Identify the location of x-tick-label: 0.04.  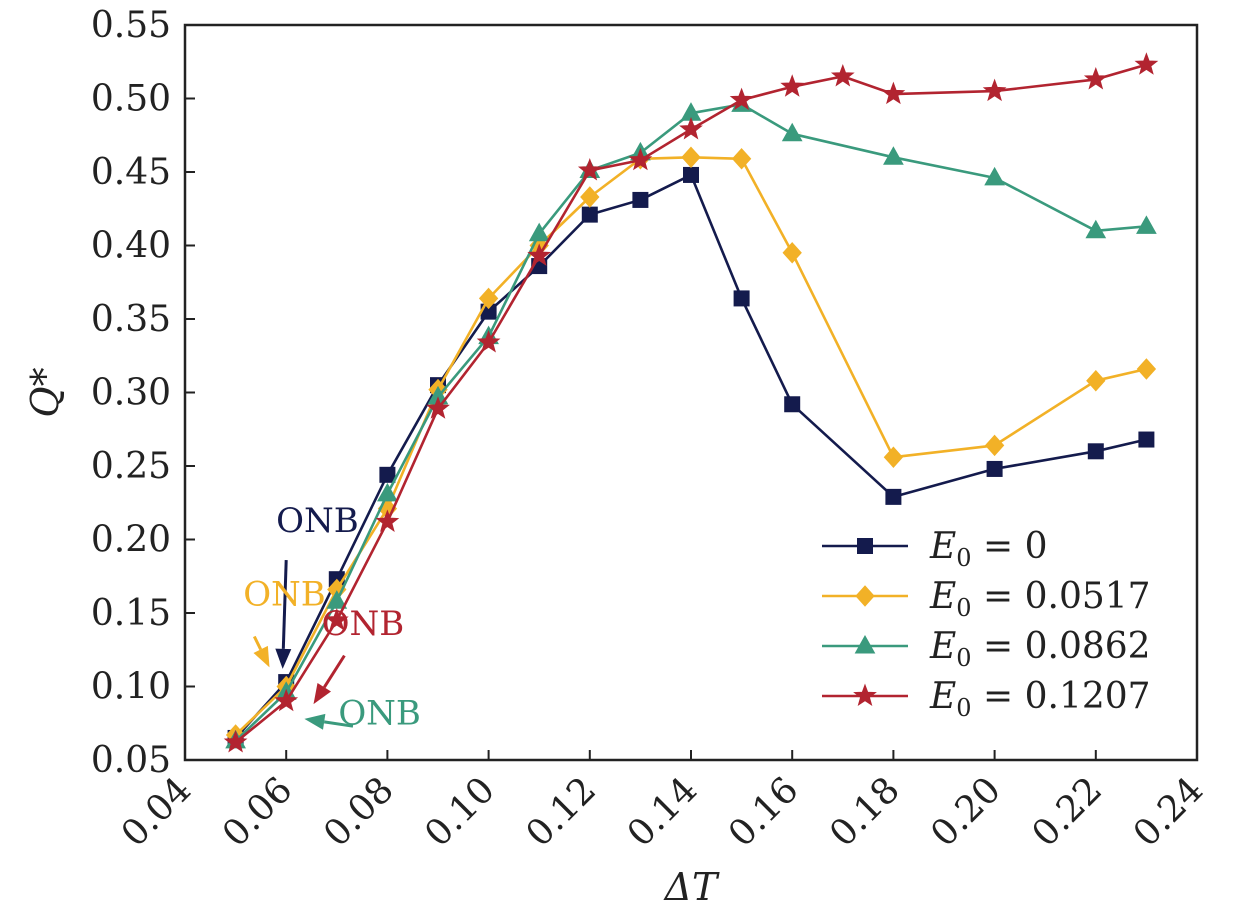
(157, 812).